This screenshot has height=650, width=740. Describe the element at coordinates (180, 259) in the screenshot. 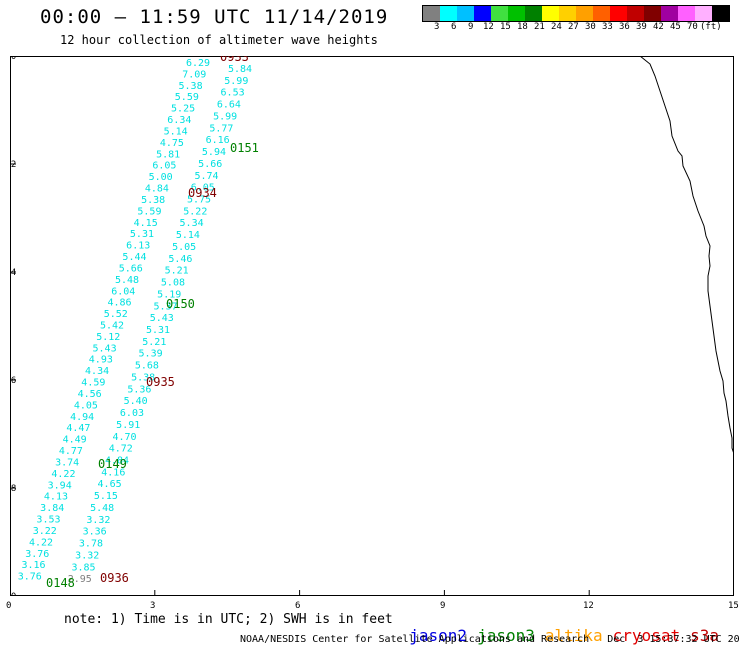

I see `wave-height-label: 5.46` at that location.